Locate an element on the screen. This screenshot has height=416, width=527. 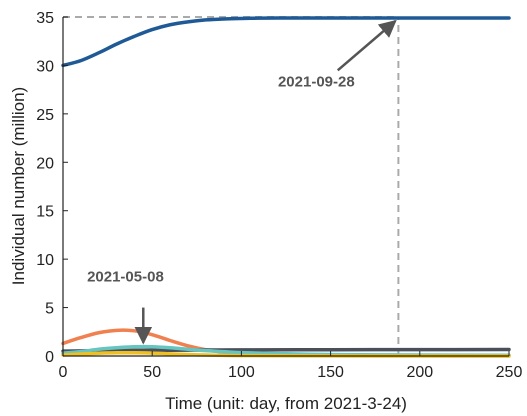
x-tick-label: 50 is located at coordinates (152, 372).